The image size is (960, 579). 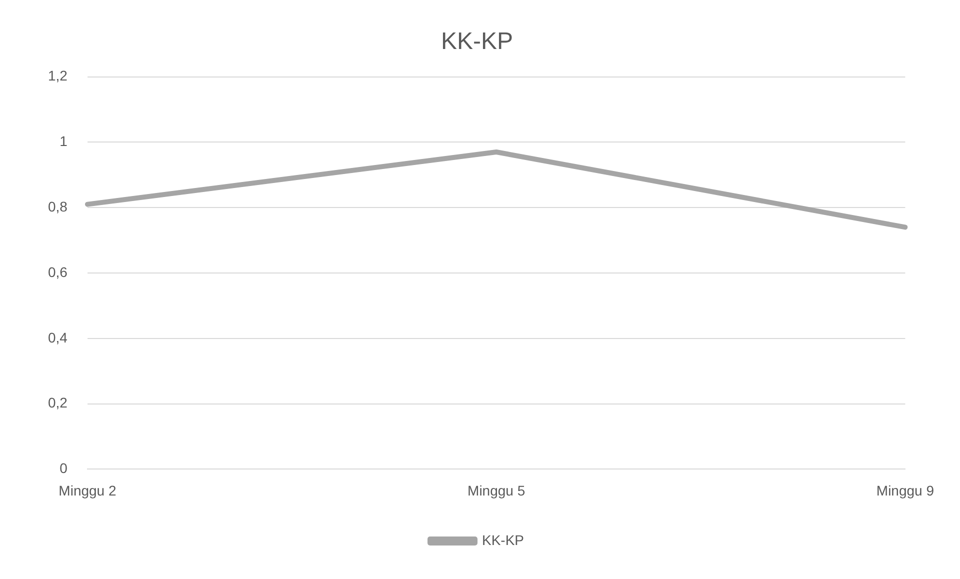 What do you see at coordinates (497, 490) in the screenshot?
I see `x-tick-label: Minggu 5` at bounding box center [497, 490].